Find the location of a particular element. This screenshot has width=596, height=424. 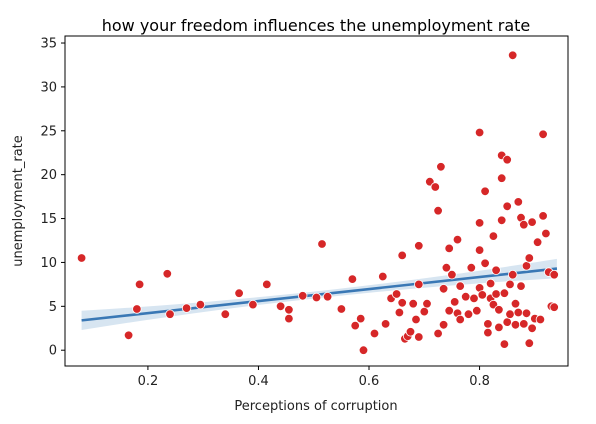

x-axis-ticks: 0.2 0.4 0.6 0.8 is located at coordinates (314, 377).